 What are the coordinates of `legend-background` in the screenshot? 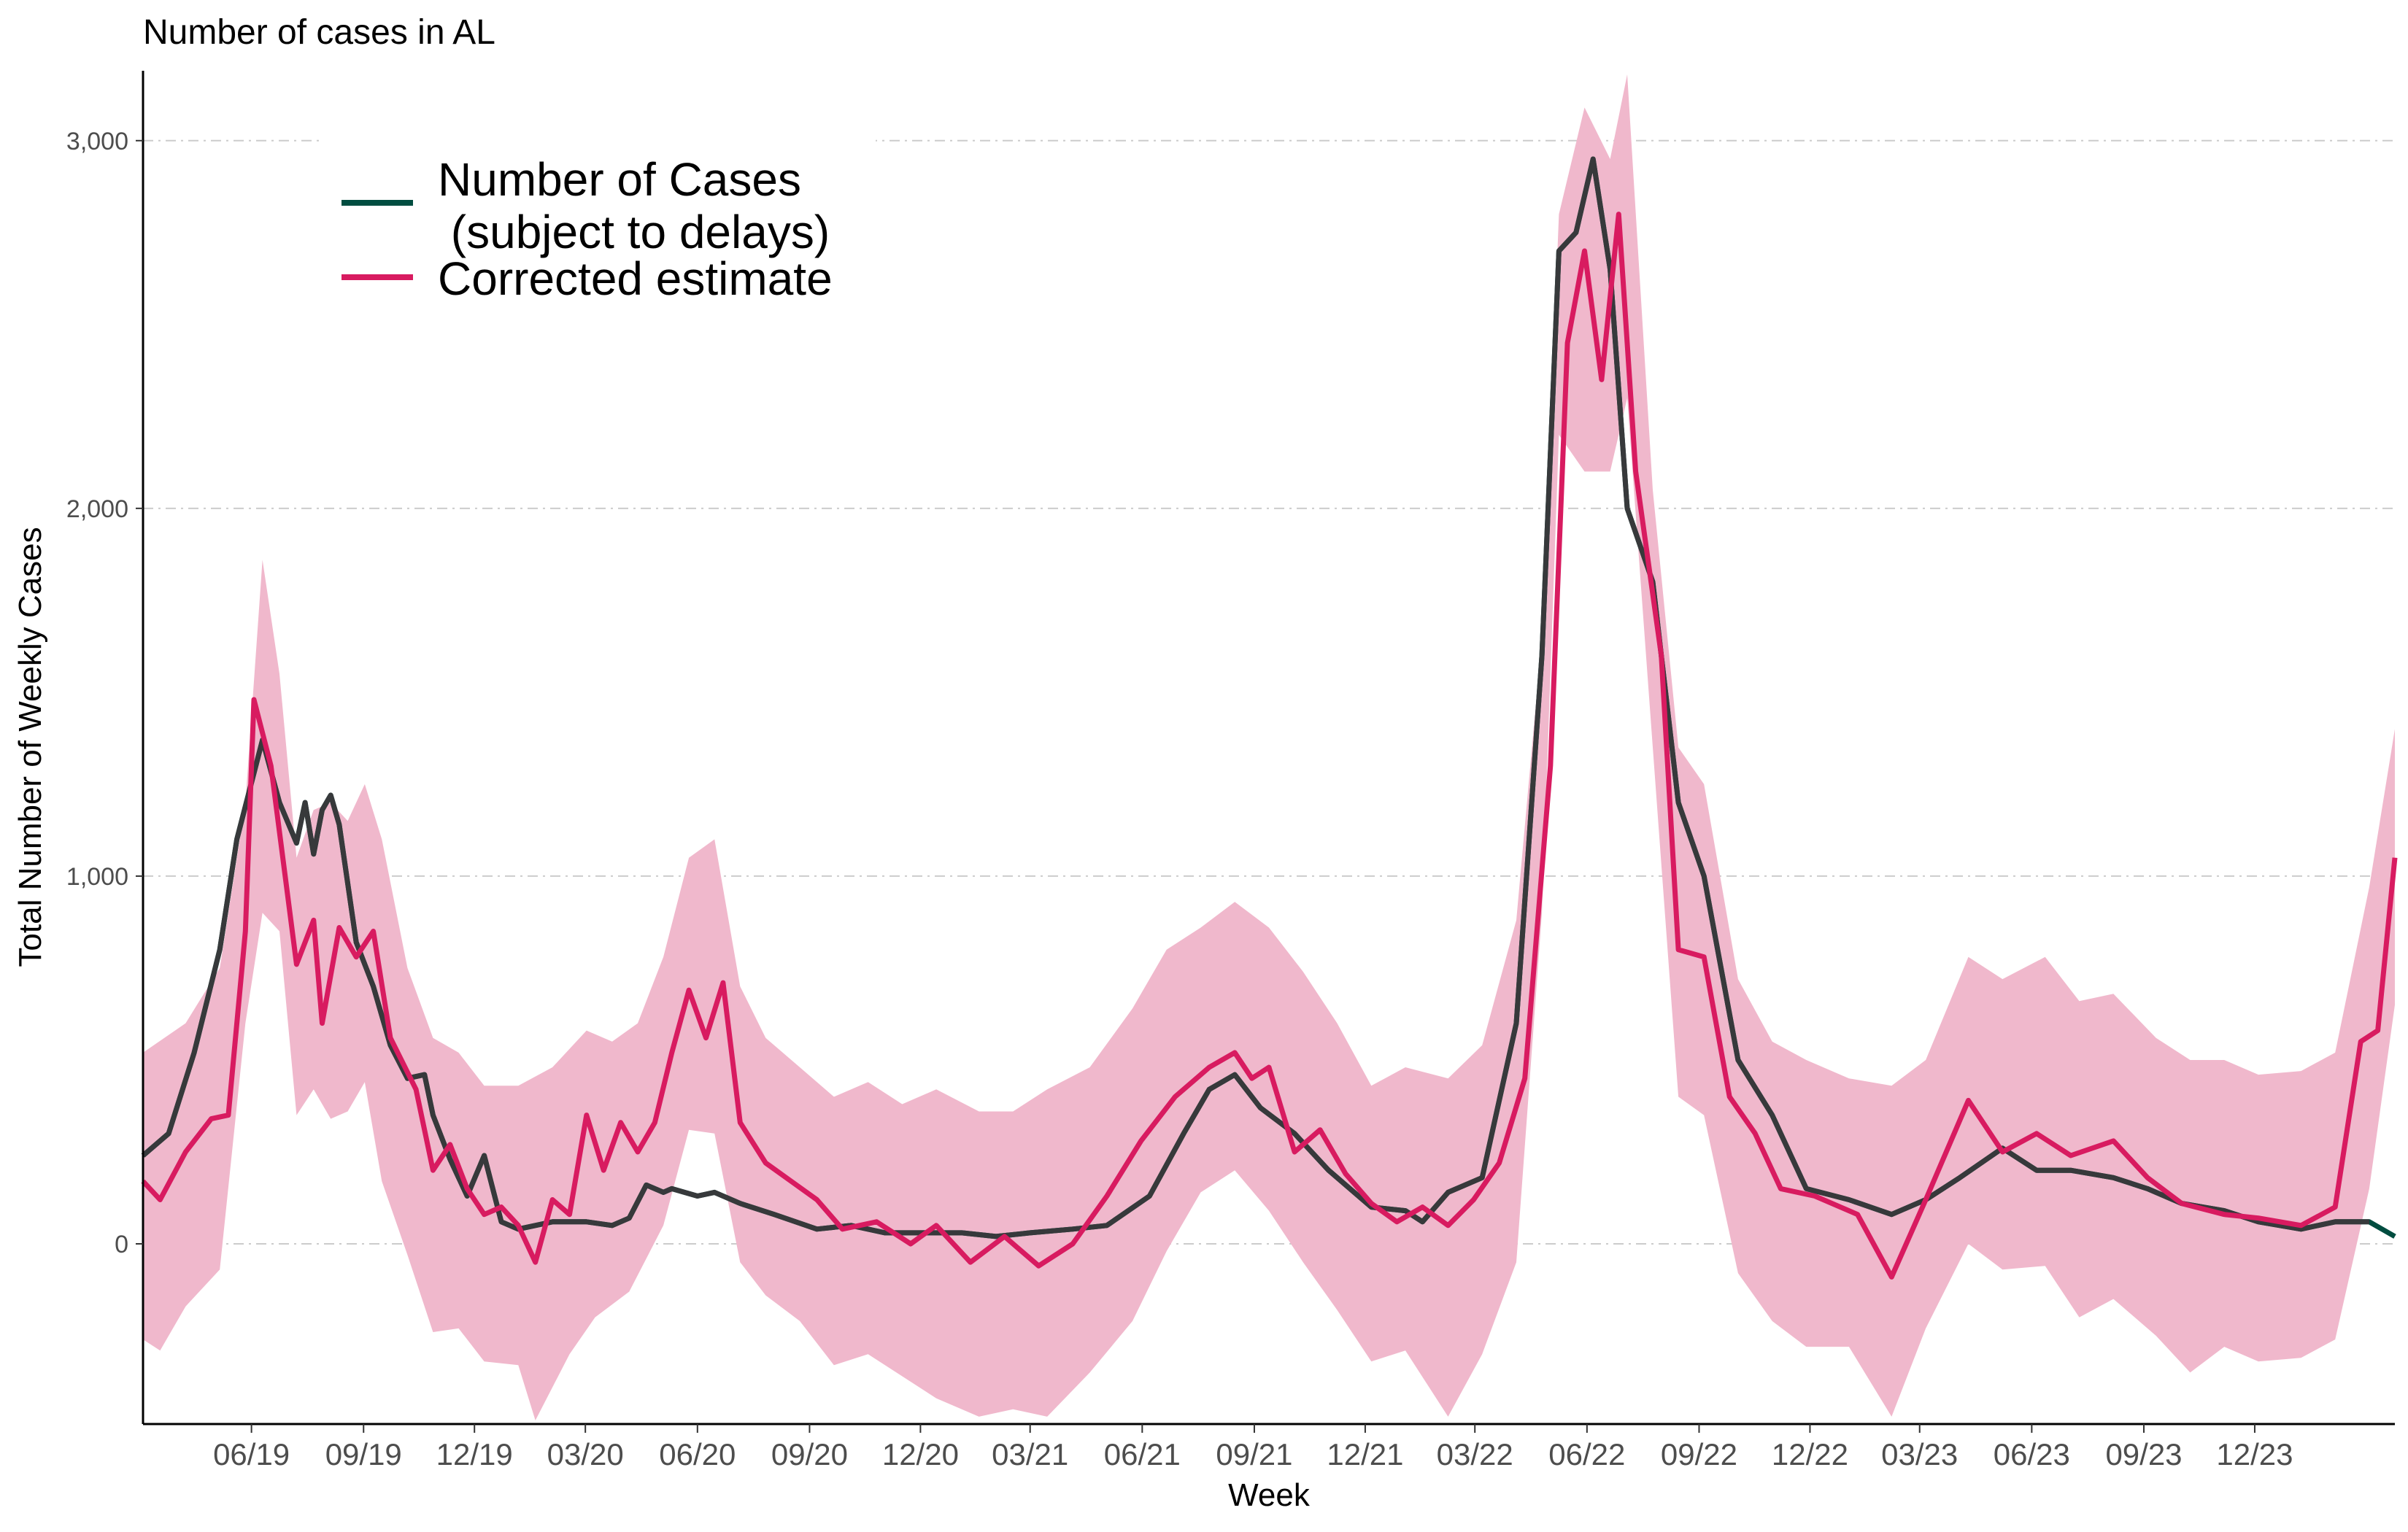 It's located at (598, 230).